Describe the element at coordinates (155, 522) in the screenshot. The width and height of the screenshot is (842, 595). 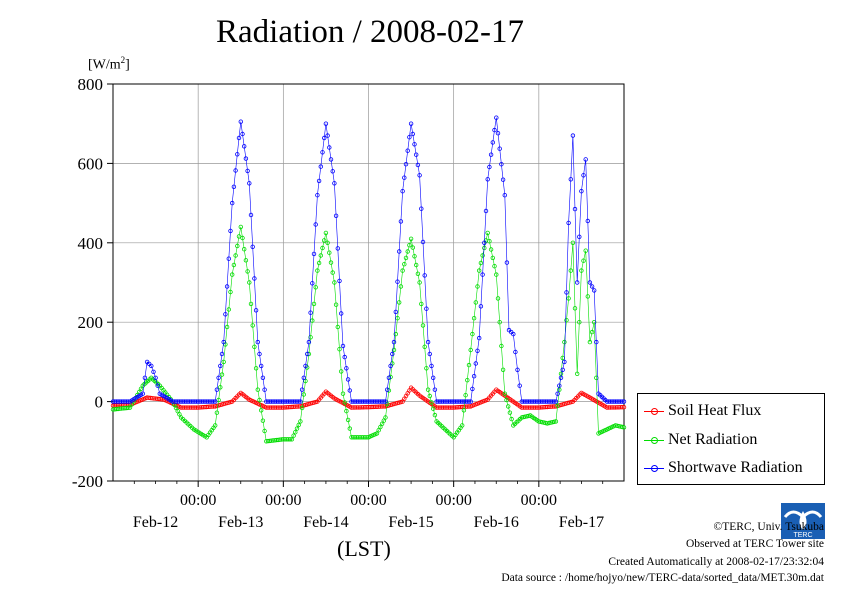
I see `x-date-label: Feb-12` at that location.